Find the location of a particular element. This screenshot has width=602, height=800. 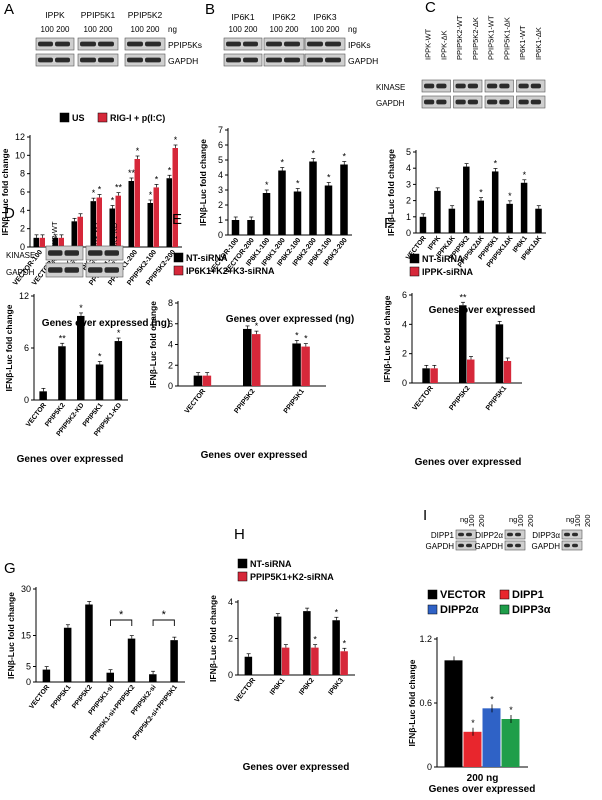

legend-entry: PPIP5K1+K2-siRNA is located at coordinates (292, 577).